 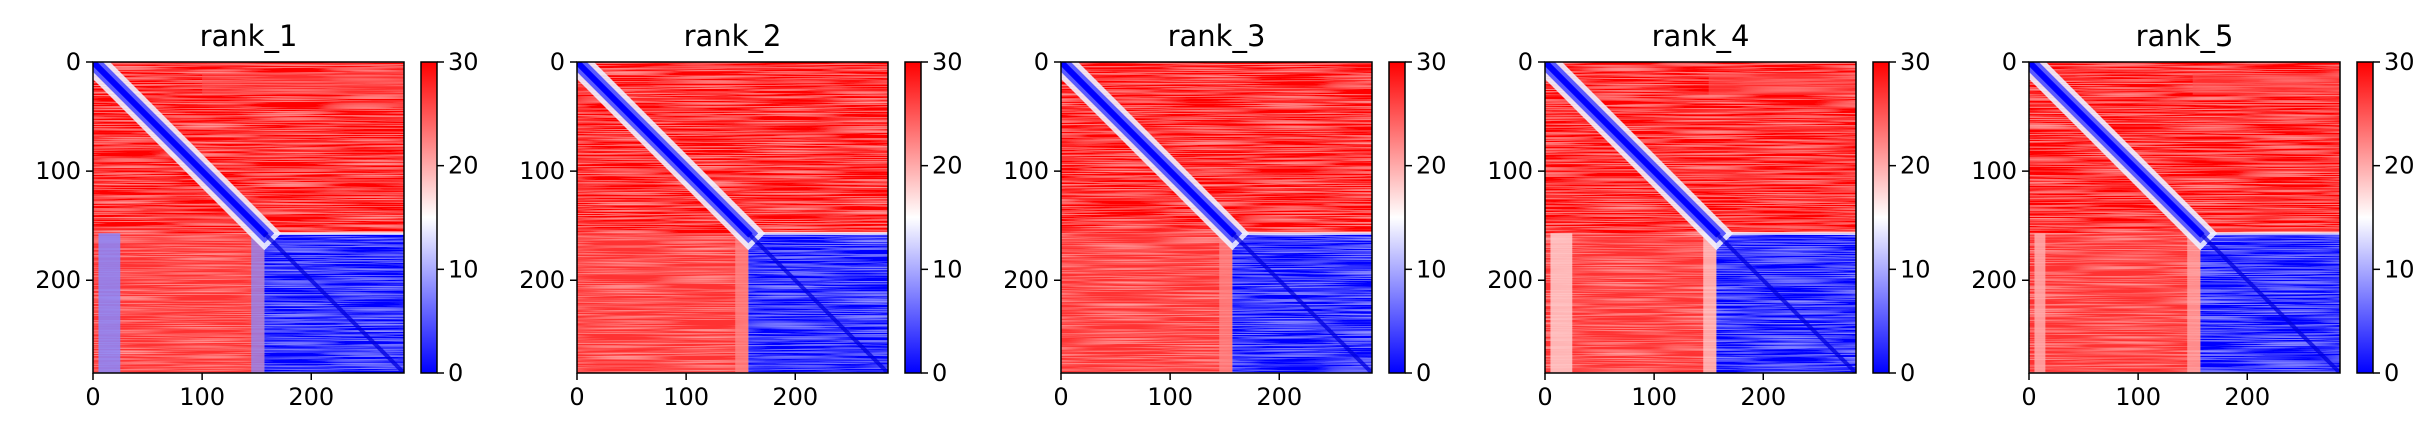 What do you see at coordinates (2185, 36) in the screenshot?
I see `panel-title: rank_5` at bounding box center [2185, 36].